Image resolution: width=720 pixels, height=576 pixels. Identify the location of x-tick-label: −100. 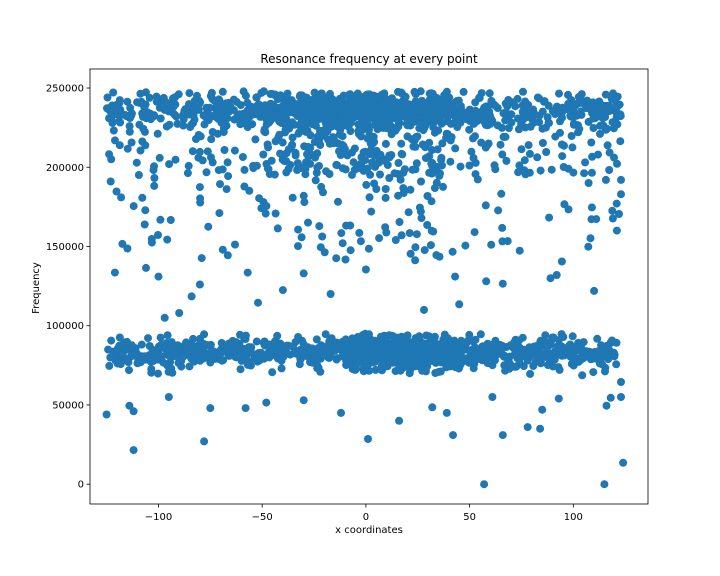
(158, 517).